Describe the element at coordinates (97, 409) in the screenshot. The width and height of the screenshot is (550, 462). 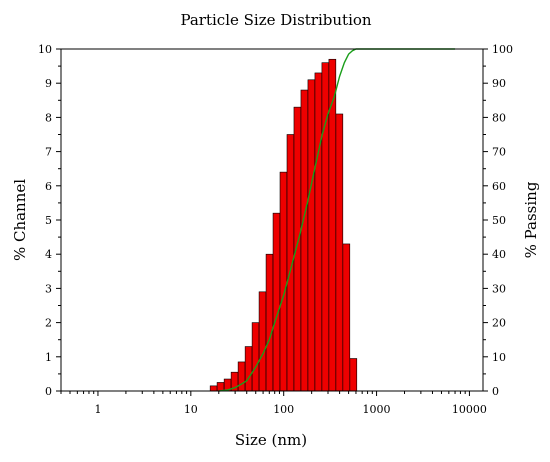
I see `x-tick-label: 1` at that location.